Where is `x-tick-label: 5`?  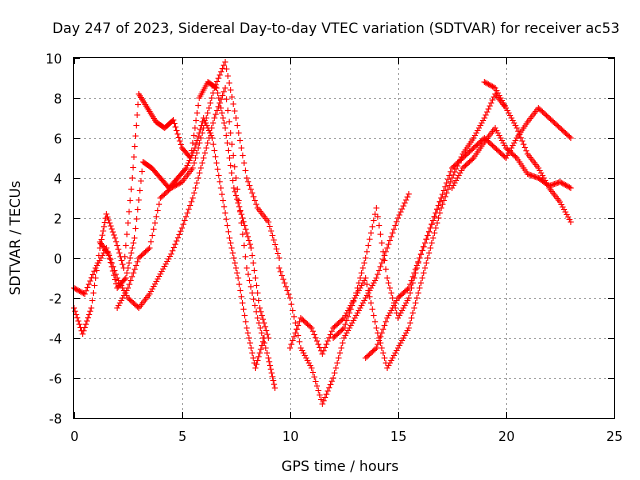
x-tick-label: 5 is located at coordinates (182, 437).